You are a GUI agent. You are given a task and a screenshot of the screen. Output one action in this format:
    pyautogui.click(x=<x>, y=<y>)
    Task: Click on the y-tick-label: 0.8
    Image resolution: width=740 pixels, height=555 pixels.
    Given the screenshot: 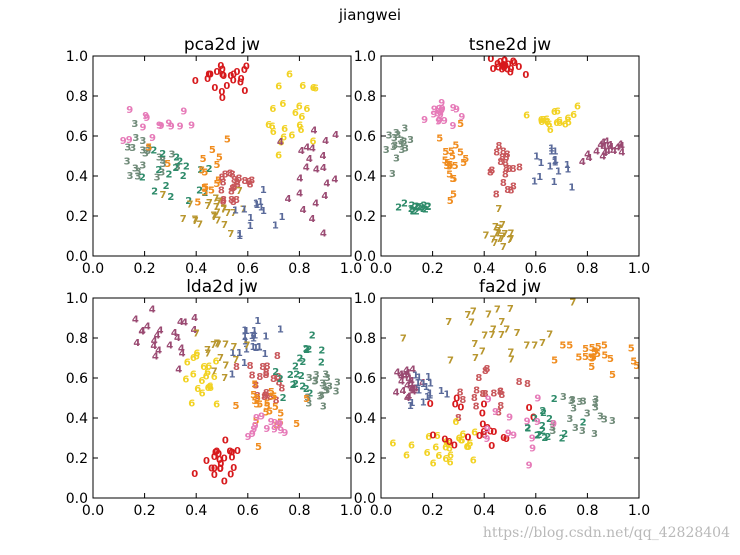 What is the action you would take?
    pyautogui.click(x=77, y=339)
    